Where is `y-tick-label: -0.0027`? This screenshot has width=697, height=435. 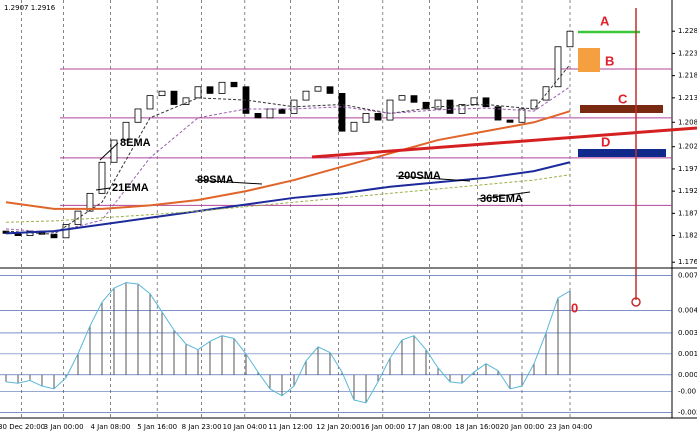 y-tick-label: -0.0027 is located at coordinates (687, 413).